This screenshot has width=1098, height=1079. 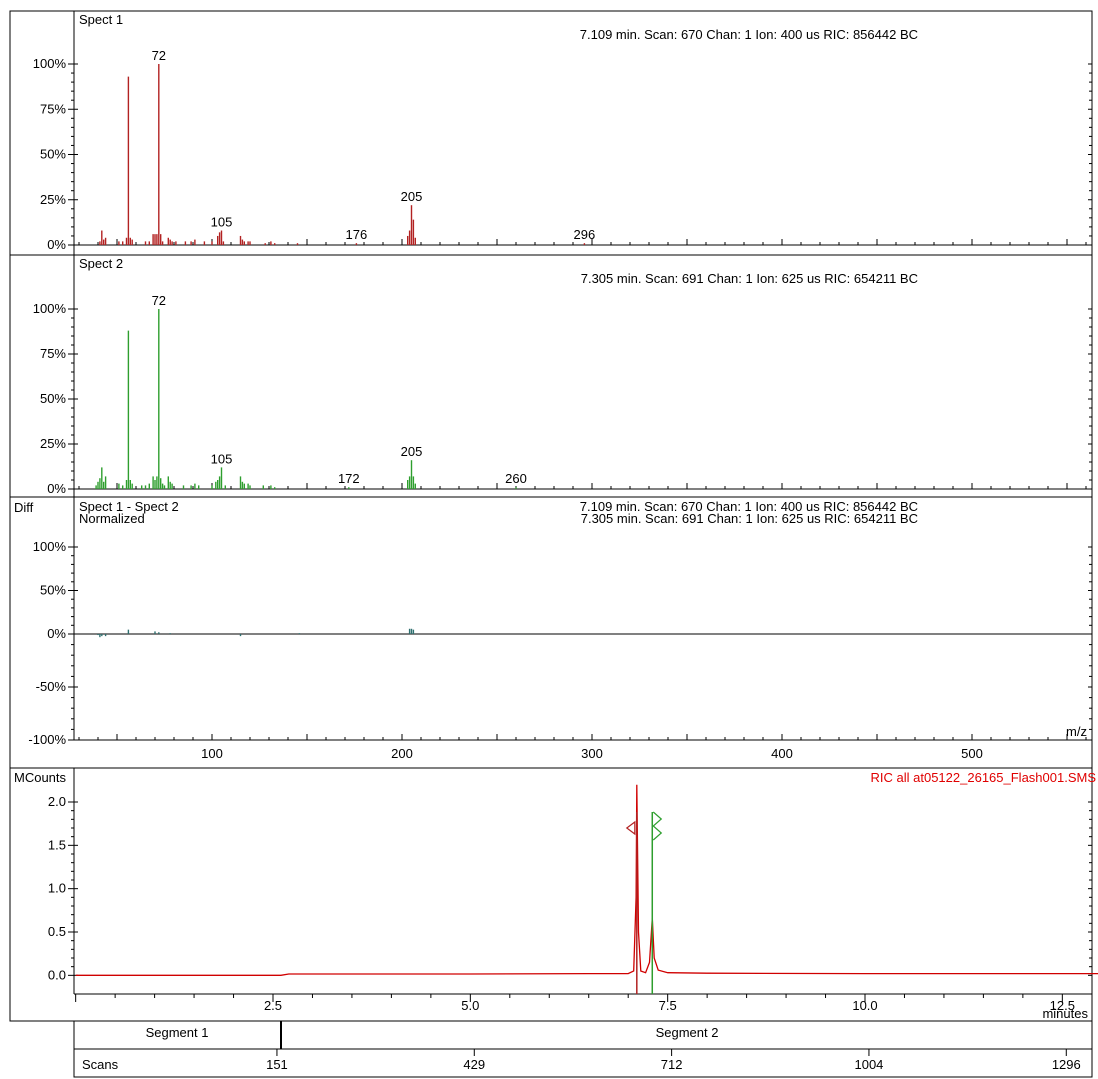 I want to click on segment-2-label: Segment 2, so click(x=687, y=1032).